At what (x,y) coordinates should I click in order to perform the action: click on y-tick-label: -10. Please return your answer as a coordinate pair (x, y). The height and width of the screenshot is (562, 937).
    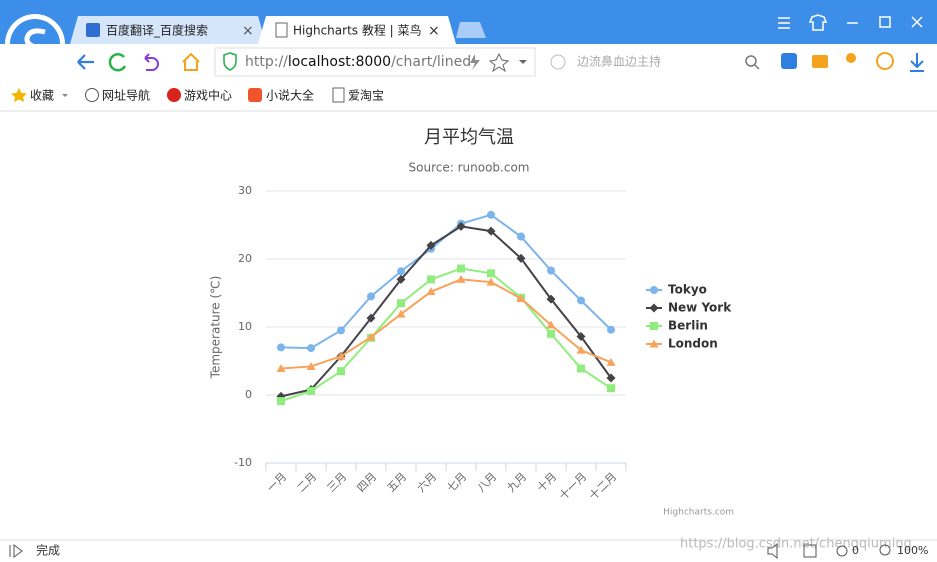
    Looking at the image, I should click on (243, 462).